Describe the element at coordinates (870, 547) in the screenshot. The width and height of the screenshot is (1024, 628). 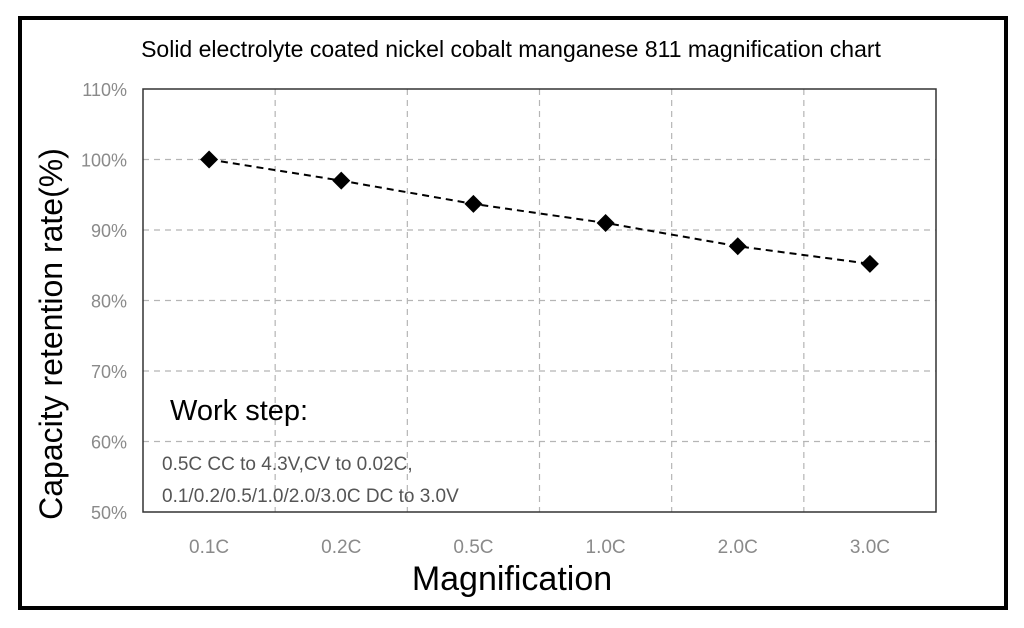
I see `x-tick-label: 3.0C` at that location.